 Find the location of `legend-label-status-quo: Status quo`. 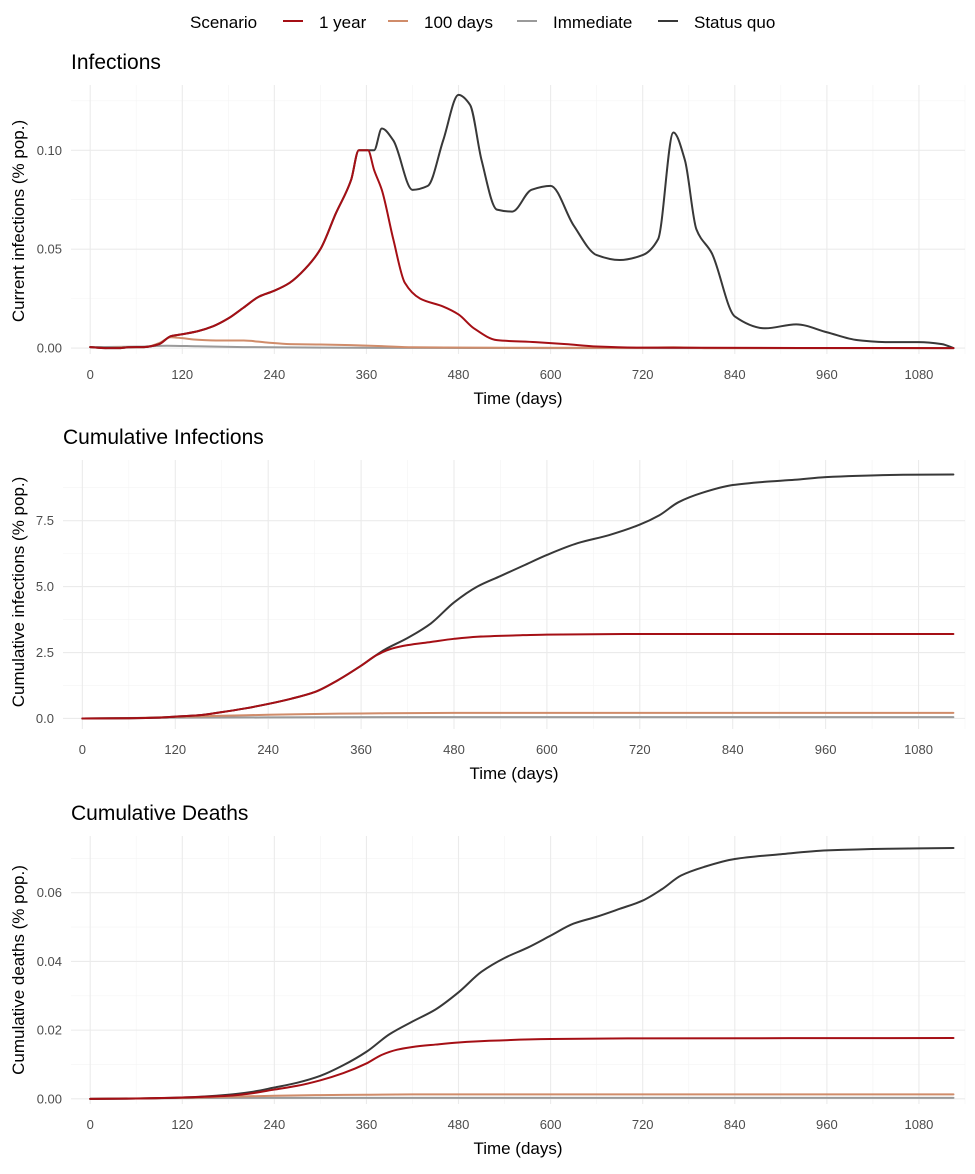

legend-label-status-quo: Status quo is located at coordinates (734, 22).